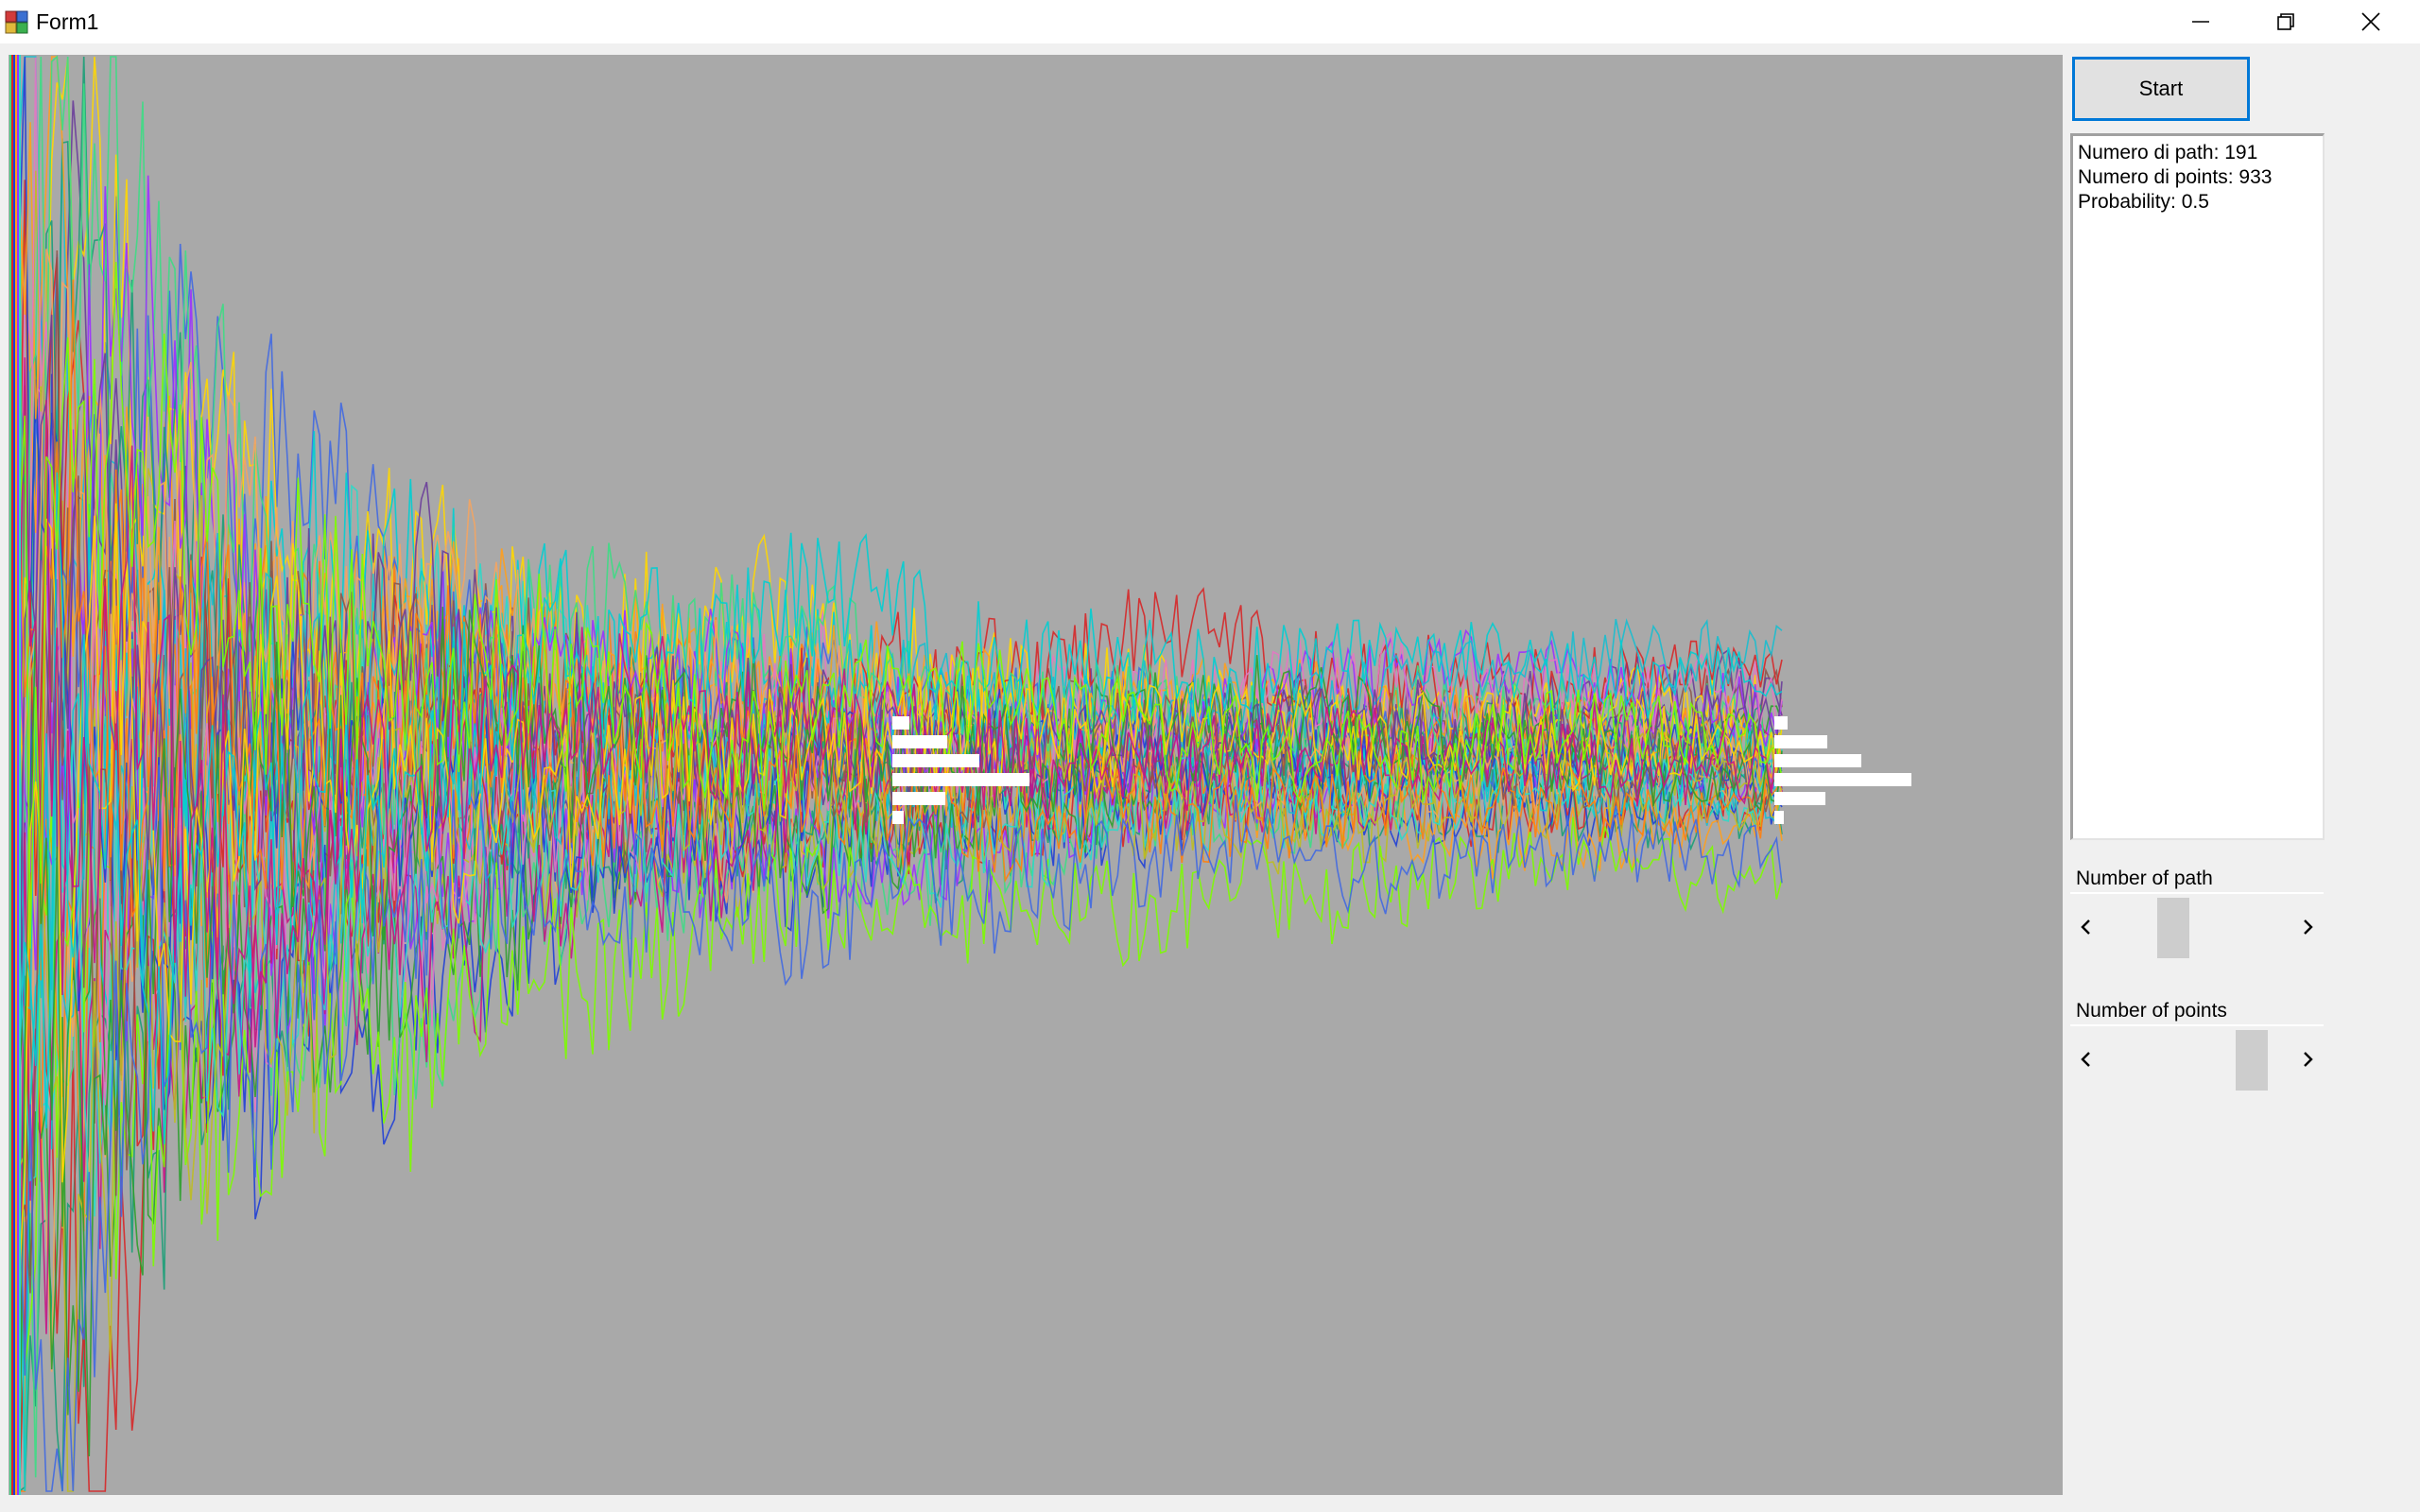 This screenshot has height=1512, width=2420. Describe the element at coordinates (1210, 21) in the screenshot. I see `title-bar: Form1` at that location.